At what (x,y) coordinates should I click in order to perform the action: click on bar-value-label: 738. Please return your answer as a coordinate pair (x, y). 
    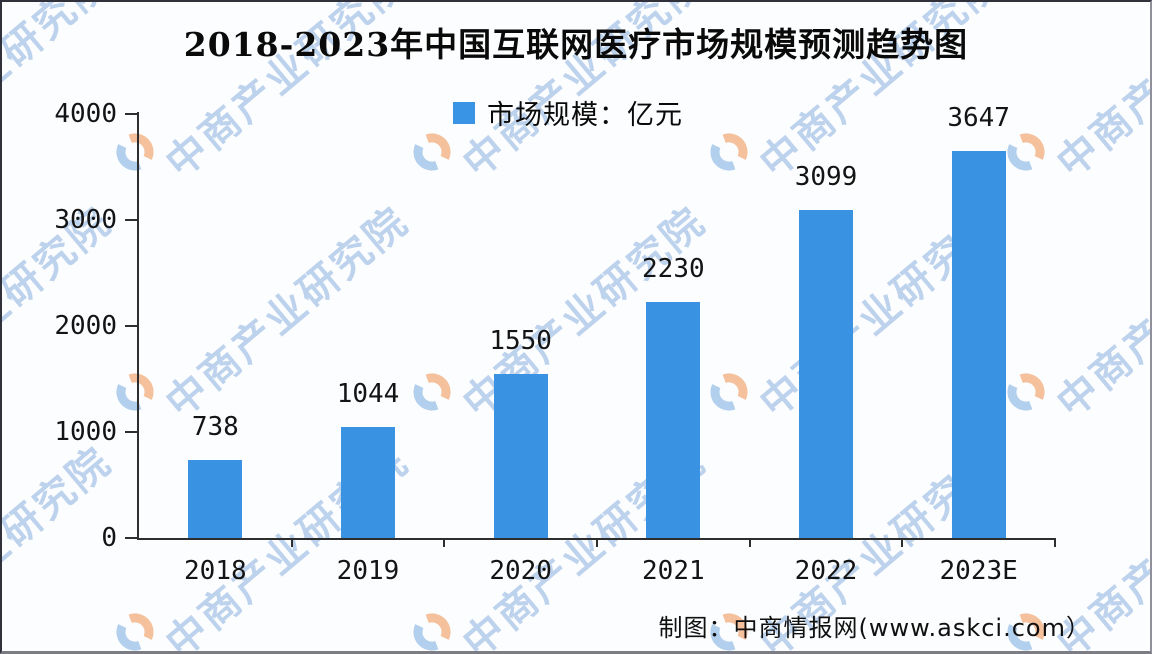
    Looking at the image, I should click on (215, 426).